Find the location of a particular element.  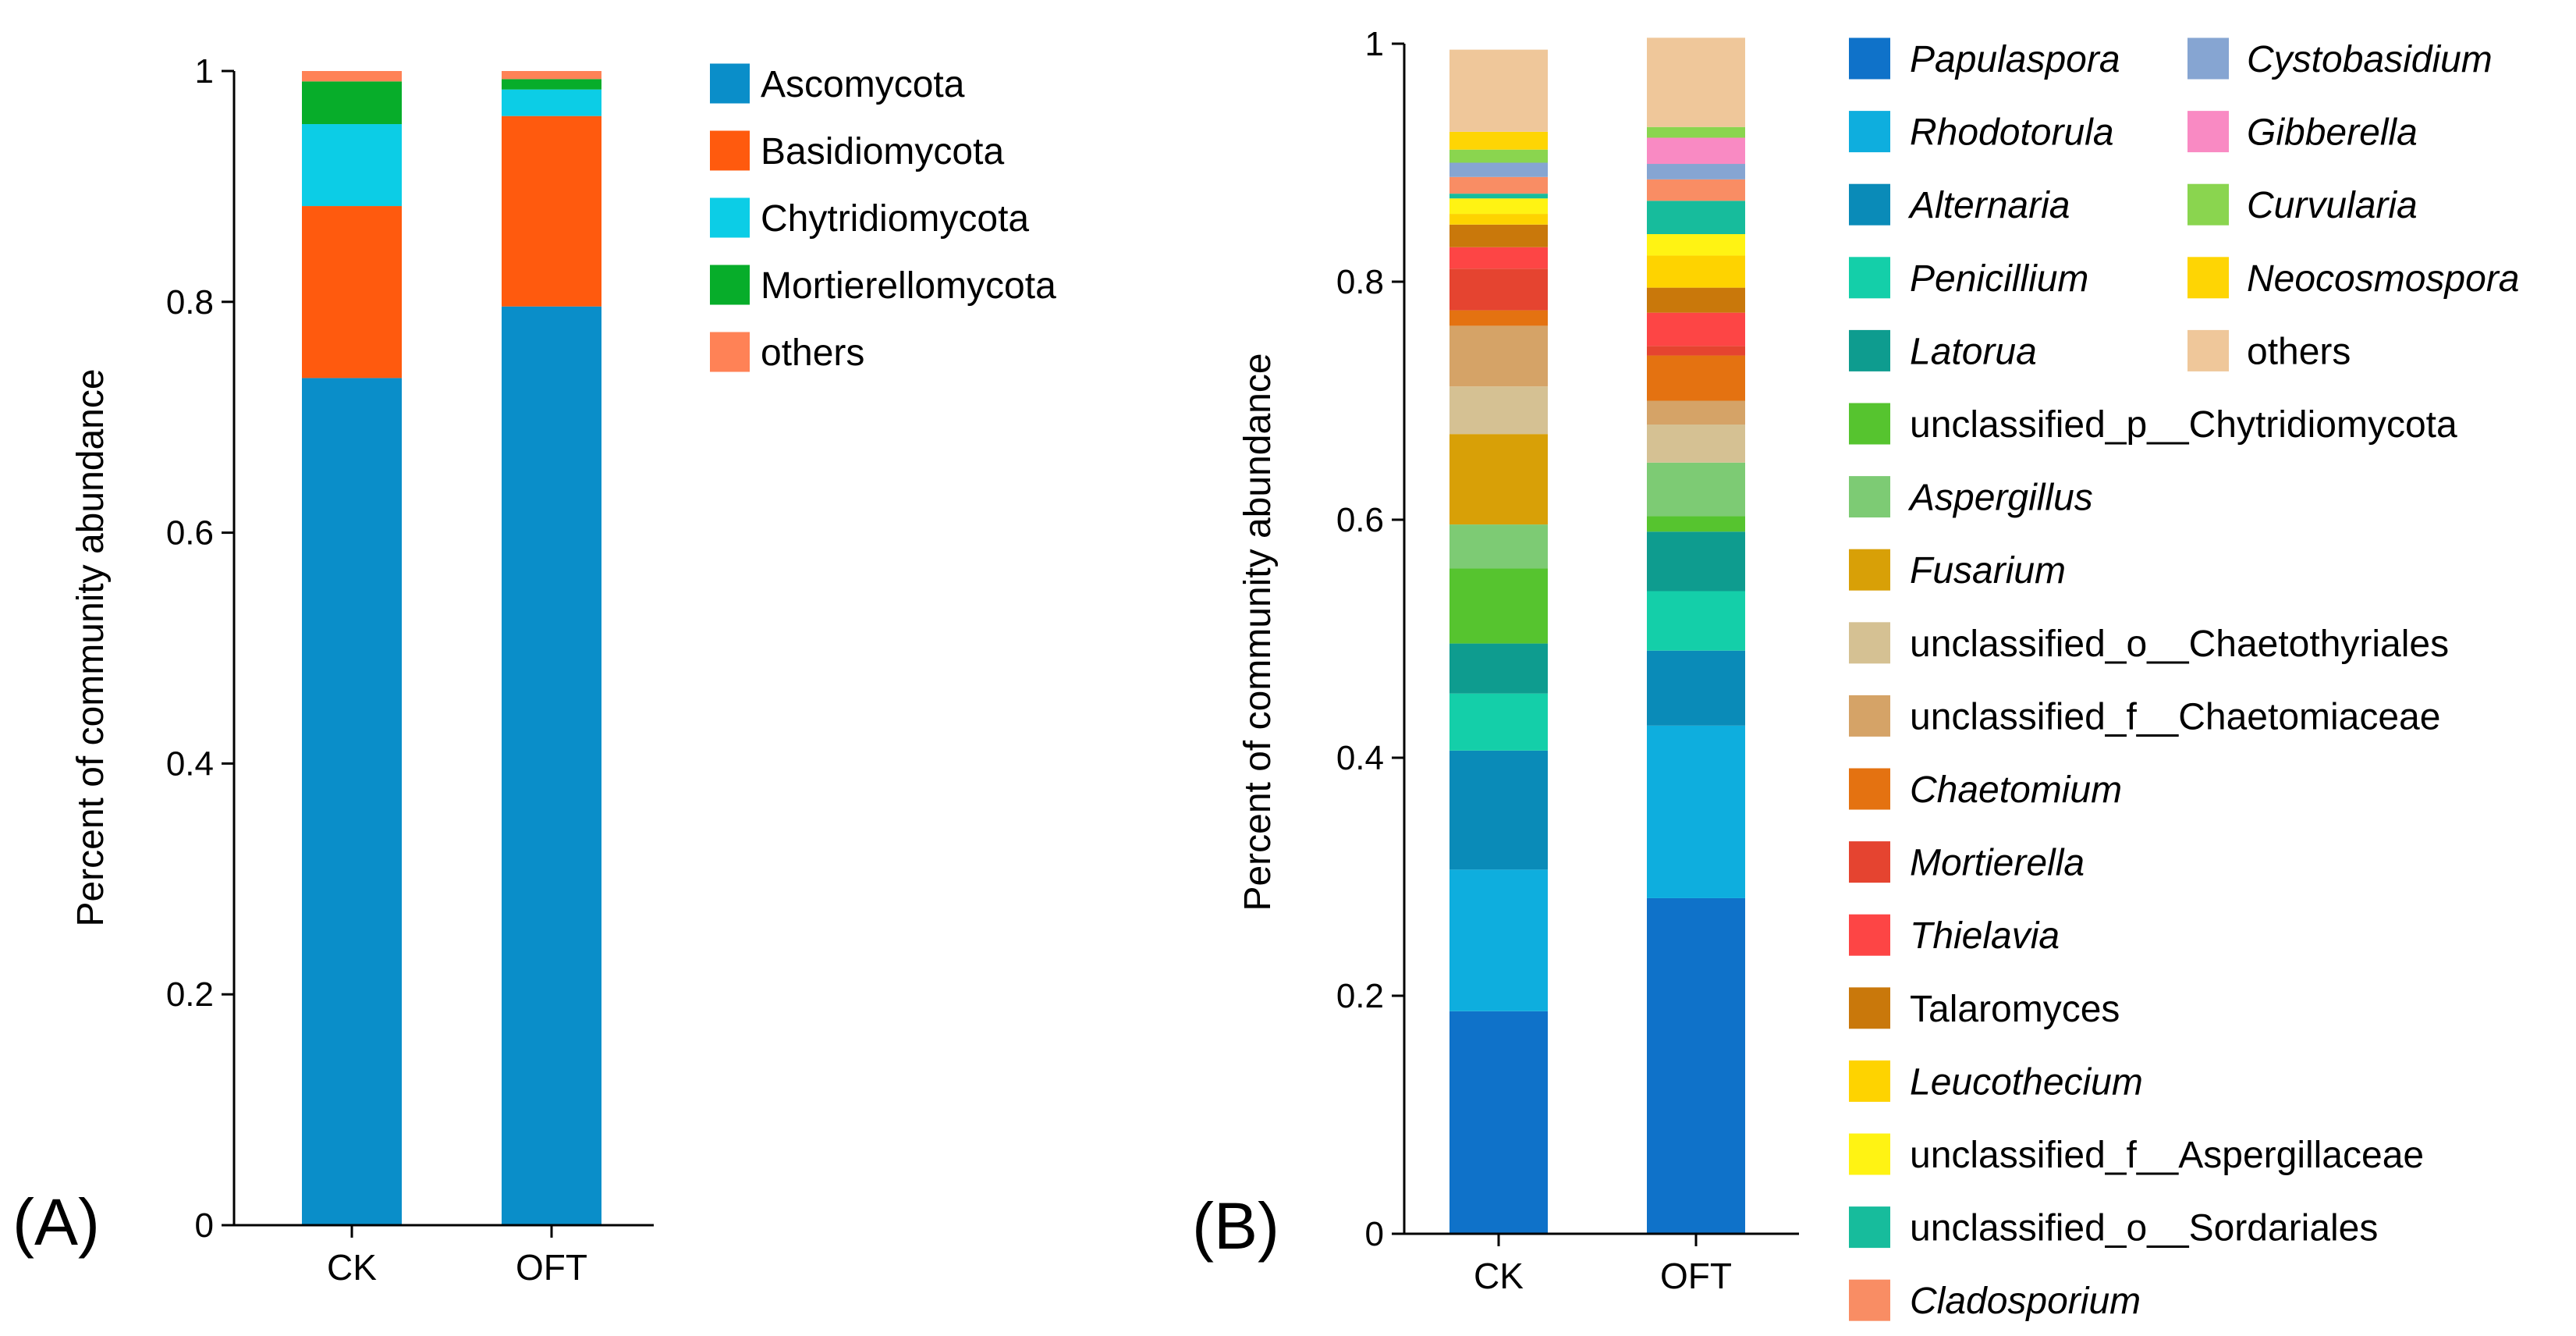

legend-label: Latorua is located at coordinates (1973, 352).